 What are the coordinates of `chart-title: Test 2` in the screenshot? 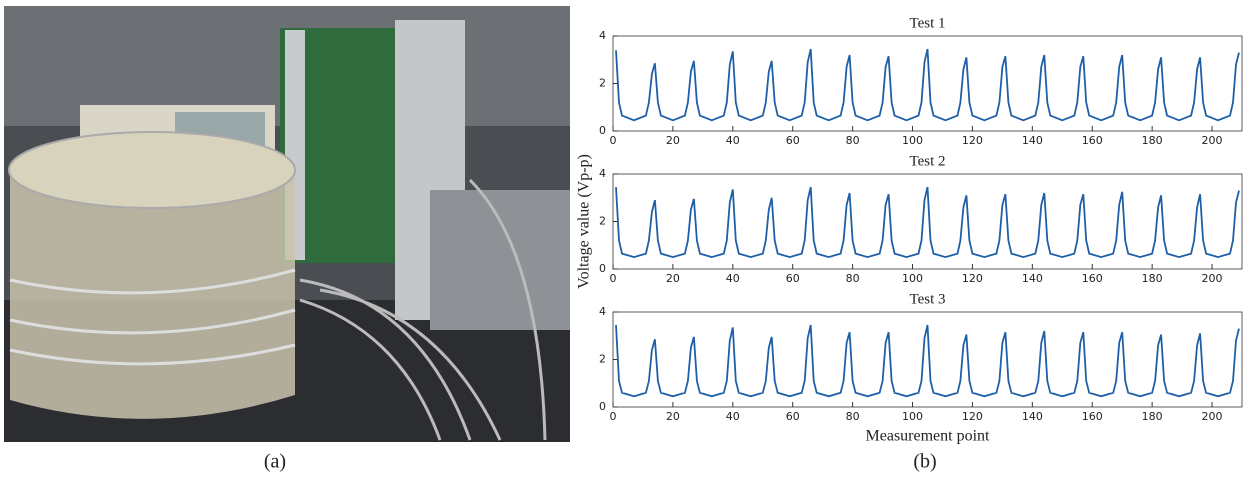 It's located at (927, 161).